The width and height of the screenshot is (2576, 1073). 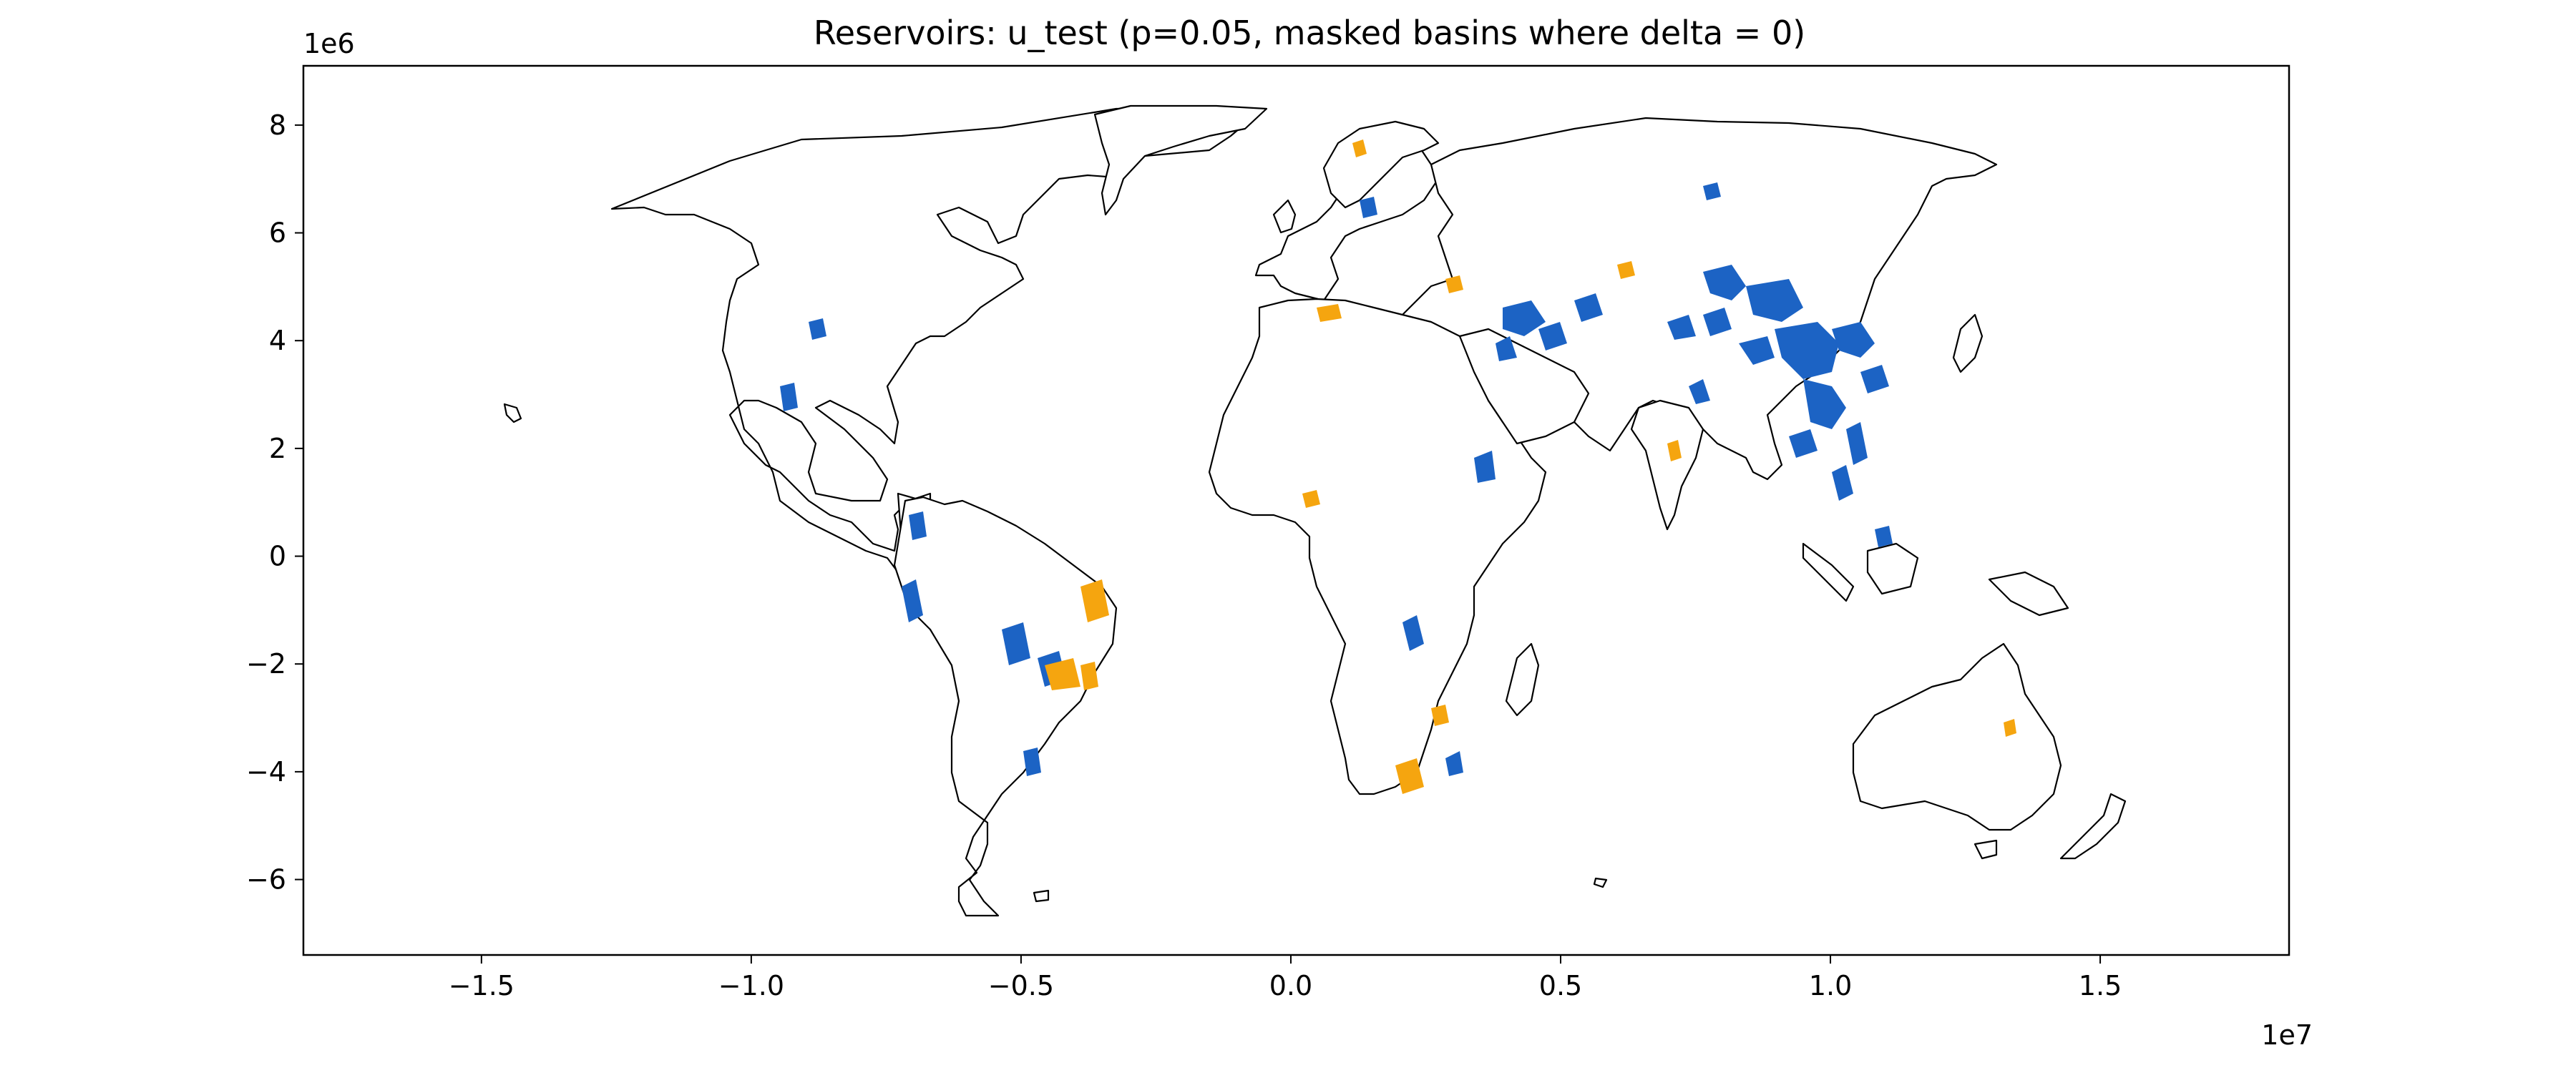 What do you see at coordinates (277, 556) in the screenshot?
I see `y-tick-label: 0` at bounding box center [277, 556].